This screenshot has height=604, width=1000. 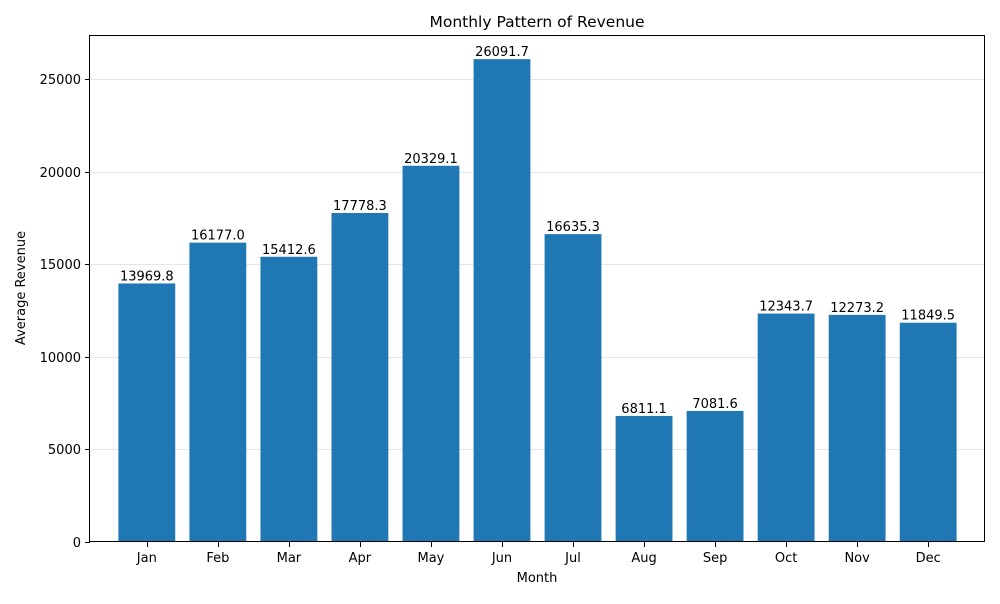 I want to click on bar-value-label: 17778.3, so click(x=360, y=206).